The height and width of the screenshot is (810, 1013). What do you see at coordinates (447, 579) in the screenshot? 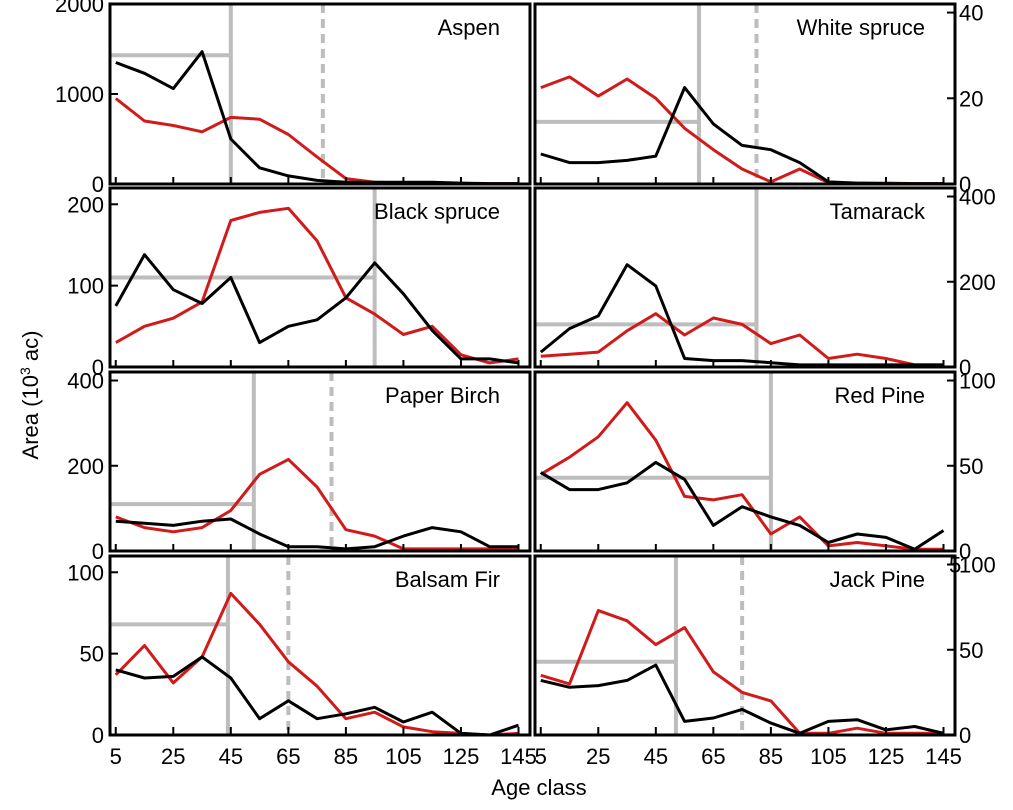
I see `panel-title: Balsam Fir` at bounding box center [447, 579].